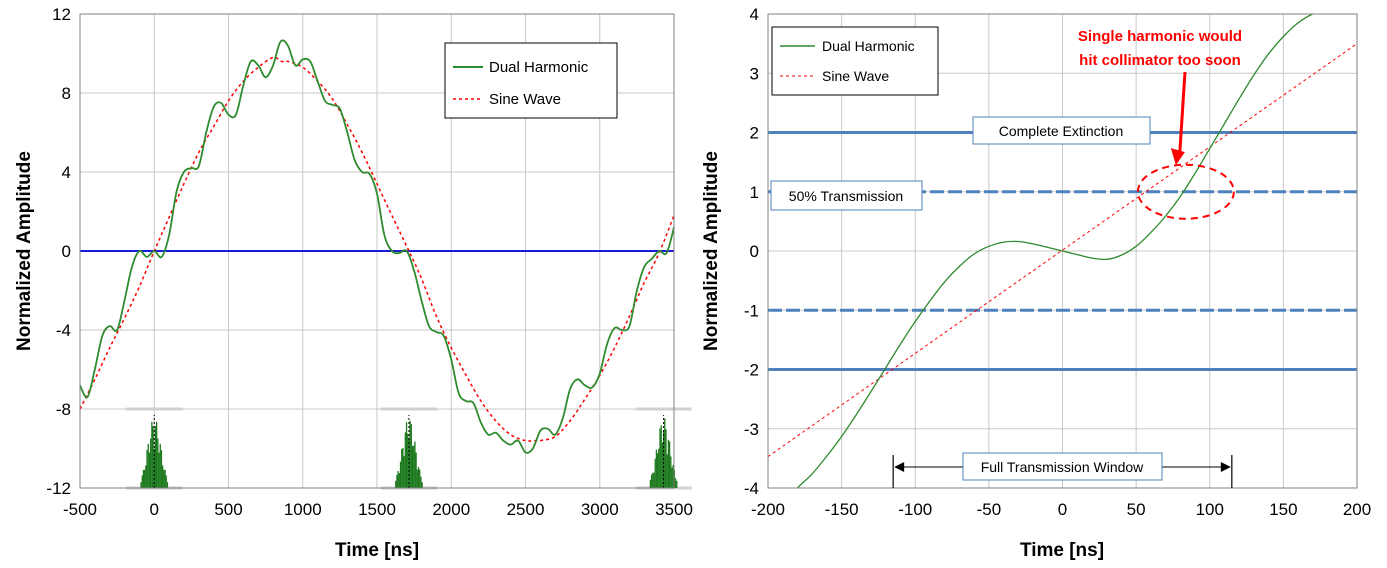 This screenshot has height=568, width=1387. Describe the element at coordinates (1185, 191) in the screenshot. I see `highlight-ellipse` at that location.